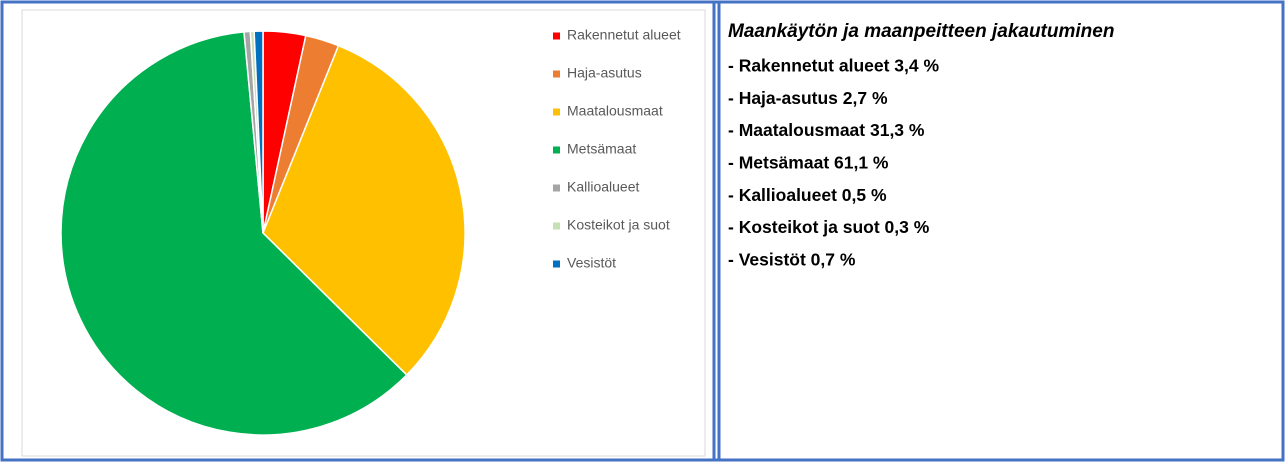 Image resolution: width=1285 pixels, height=462 pixels. What do you see at coordinates (833, 66) in the screenshot?
I see `panel-item: - Rakennetut alueet 3,4 %` at bounding box center [833, 66].